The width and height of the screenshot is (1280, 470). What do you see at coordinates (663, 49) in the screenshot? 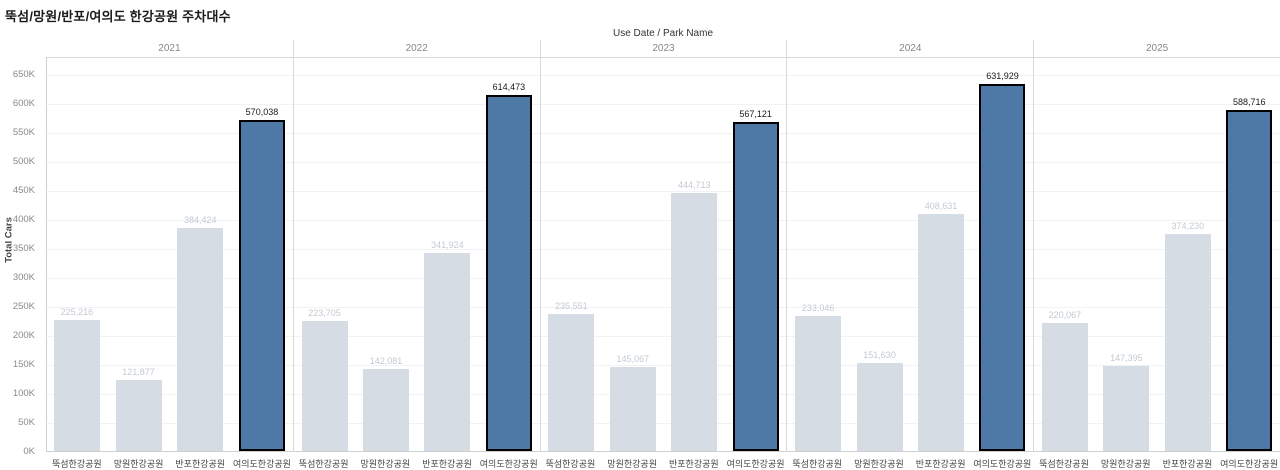
I see `year-header-2023: 2023` at bounding box center [663, 49].